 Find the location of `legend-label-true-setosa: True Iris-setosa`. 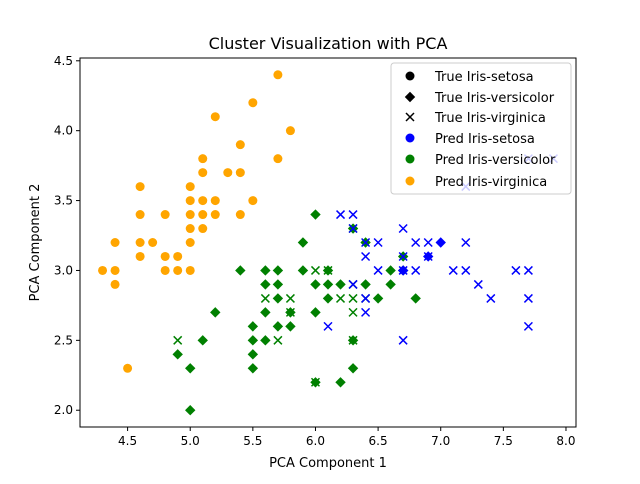

legend-label-true-setosa: True Iris-setosa is located at coordinates (484, 77).